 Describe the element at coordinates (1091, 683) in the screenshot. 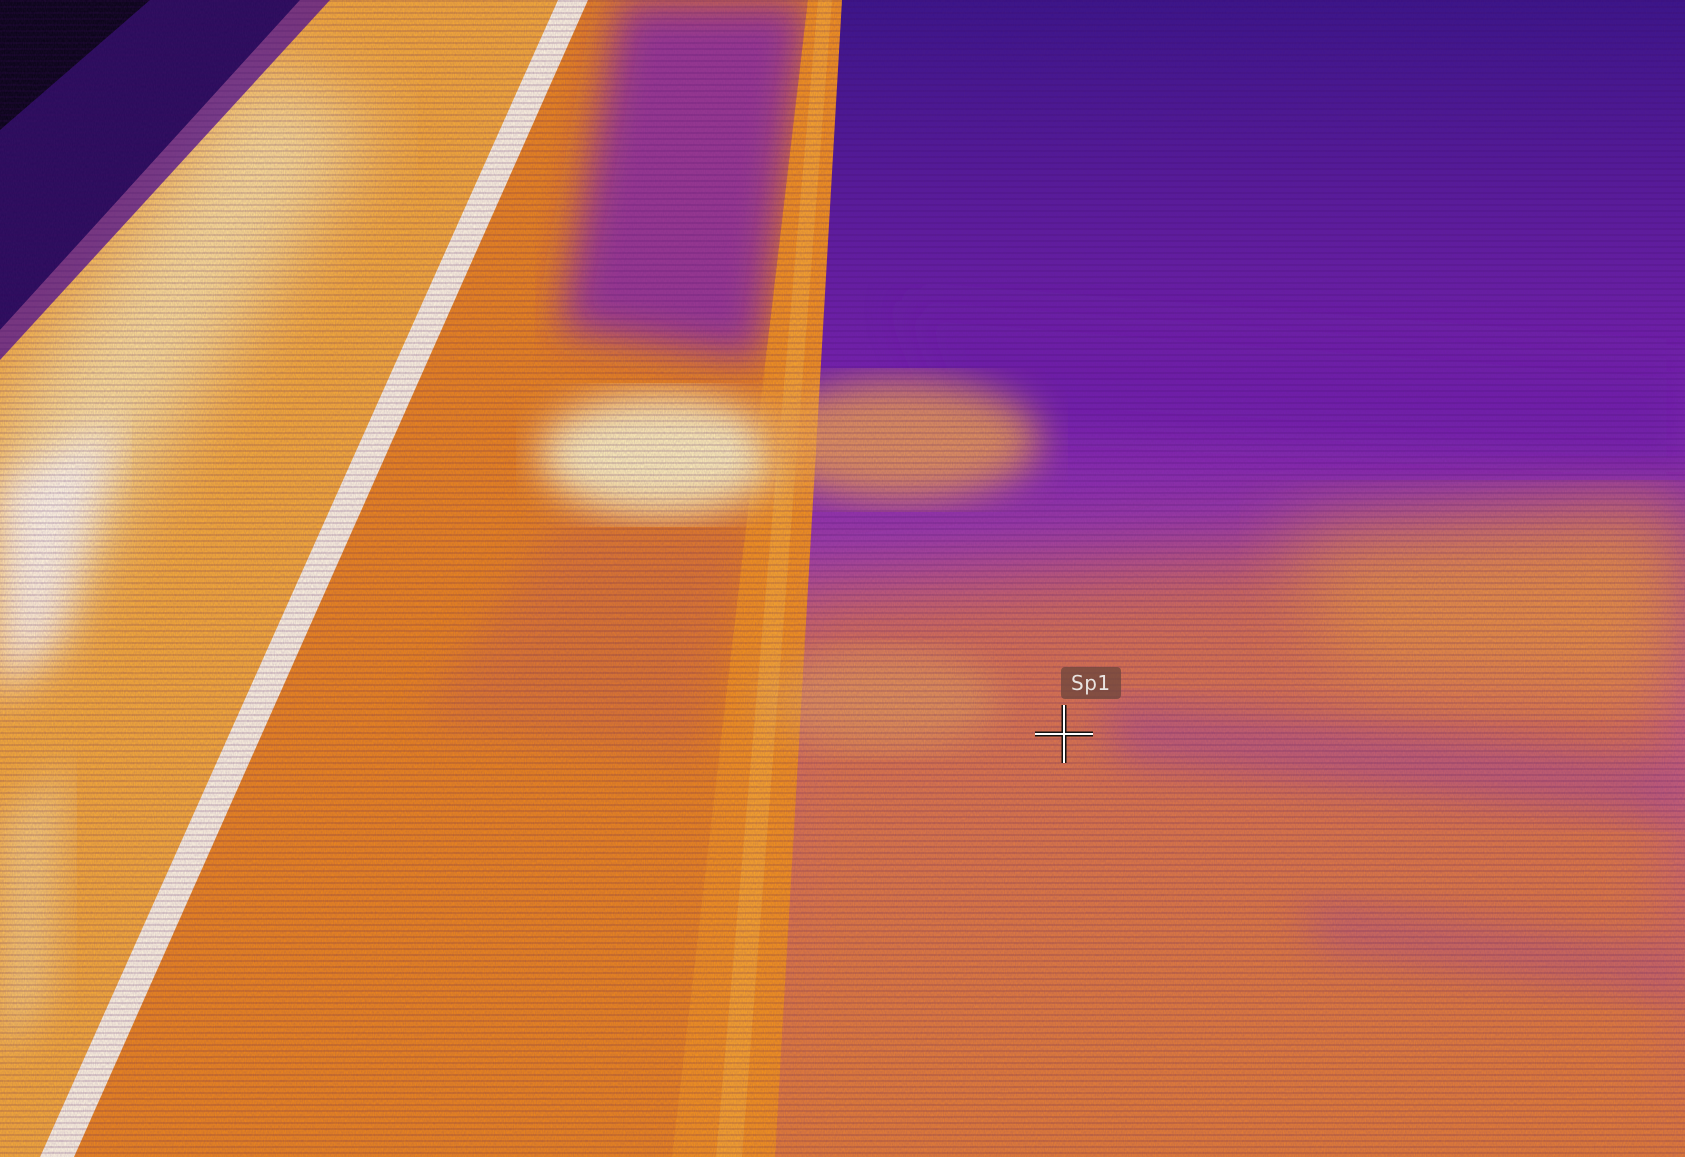

I see `spot-measurement-label: Sp1` at that location.